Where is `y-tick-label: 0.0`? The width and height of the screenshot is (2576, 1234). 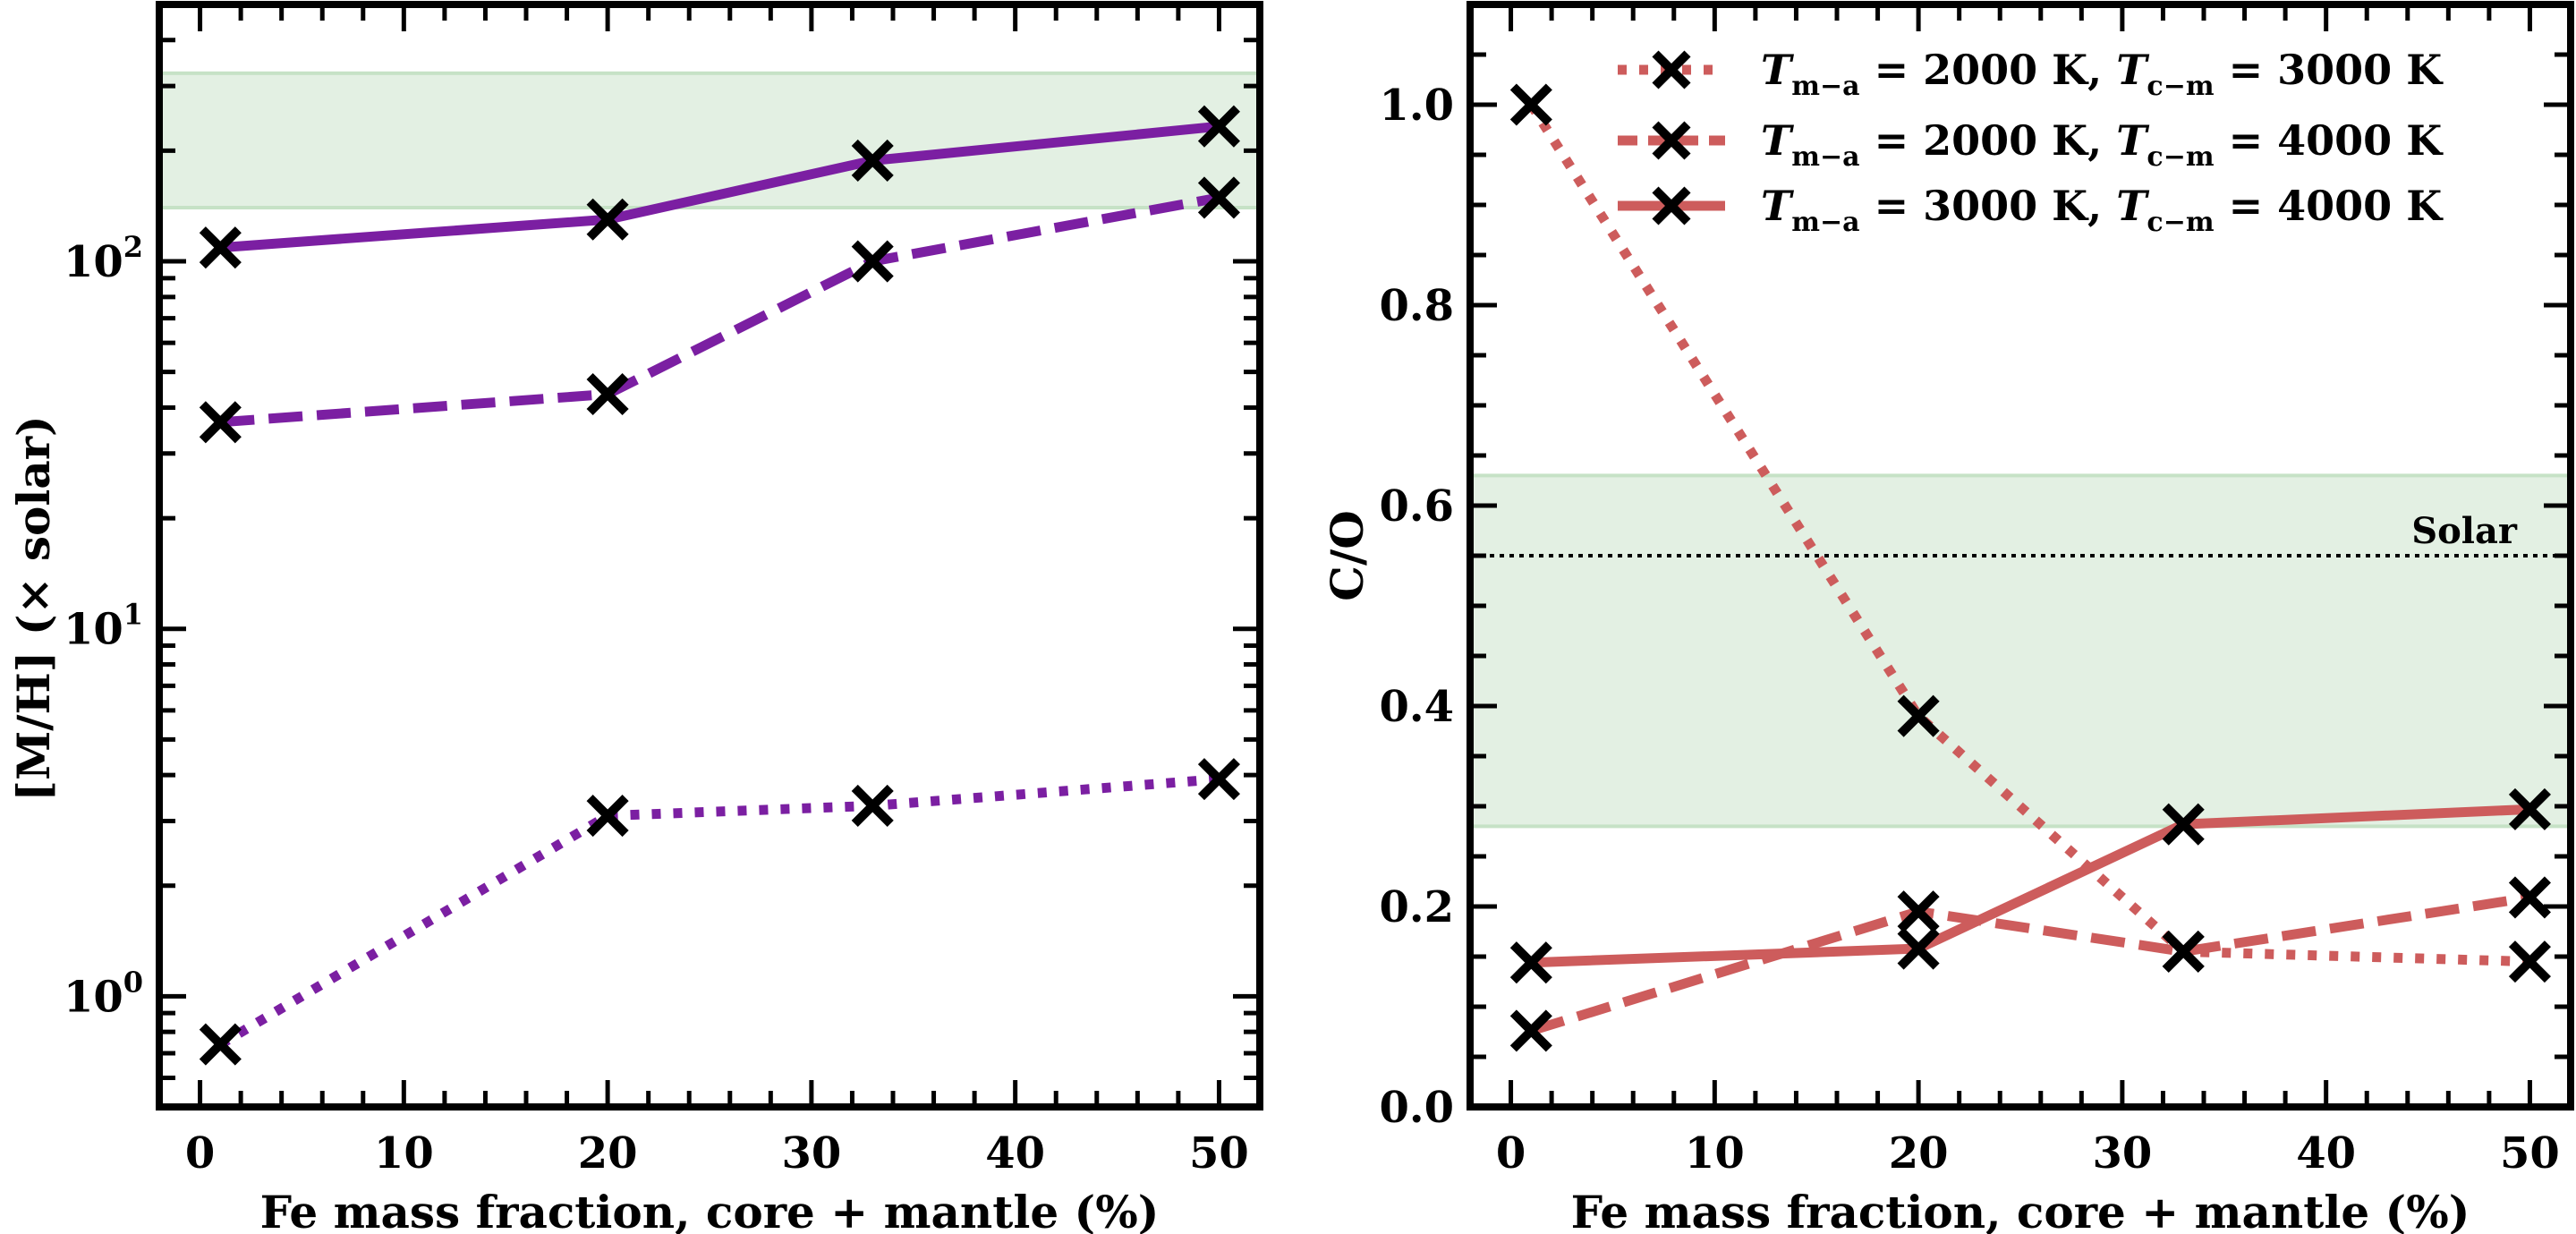
y-tick-label: 0.0 is located at coordinates (1416, 1108).